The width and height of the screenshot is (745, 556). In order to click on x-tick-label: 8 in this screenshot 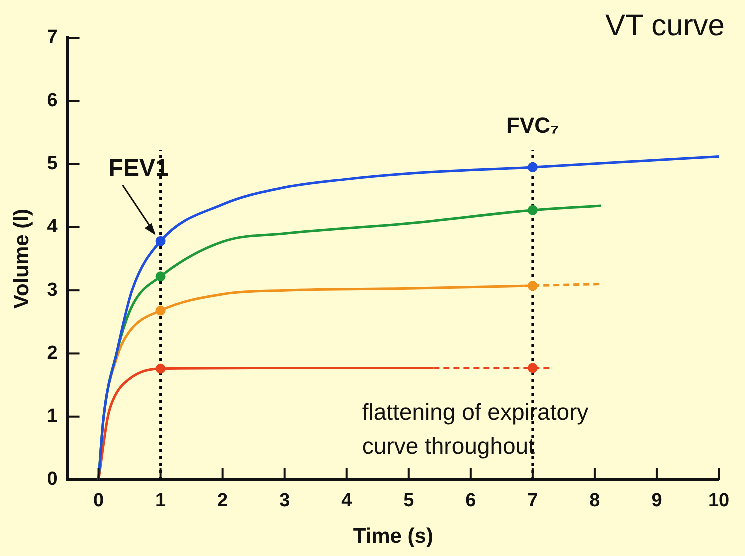, I will do `click(595, 501)`.